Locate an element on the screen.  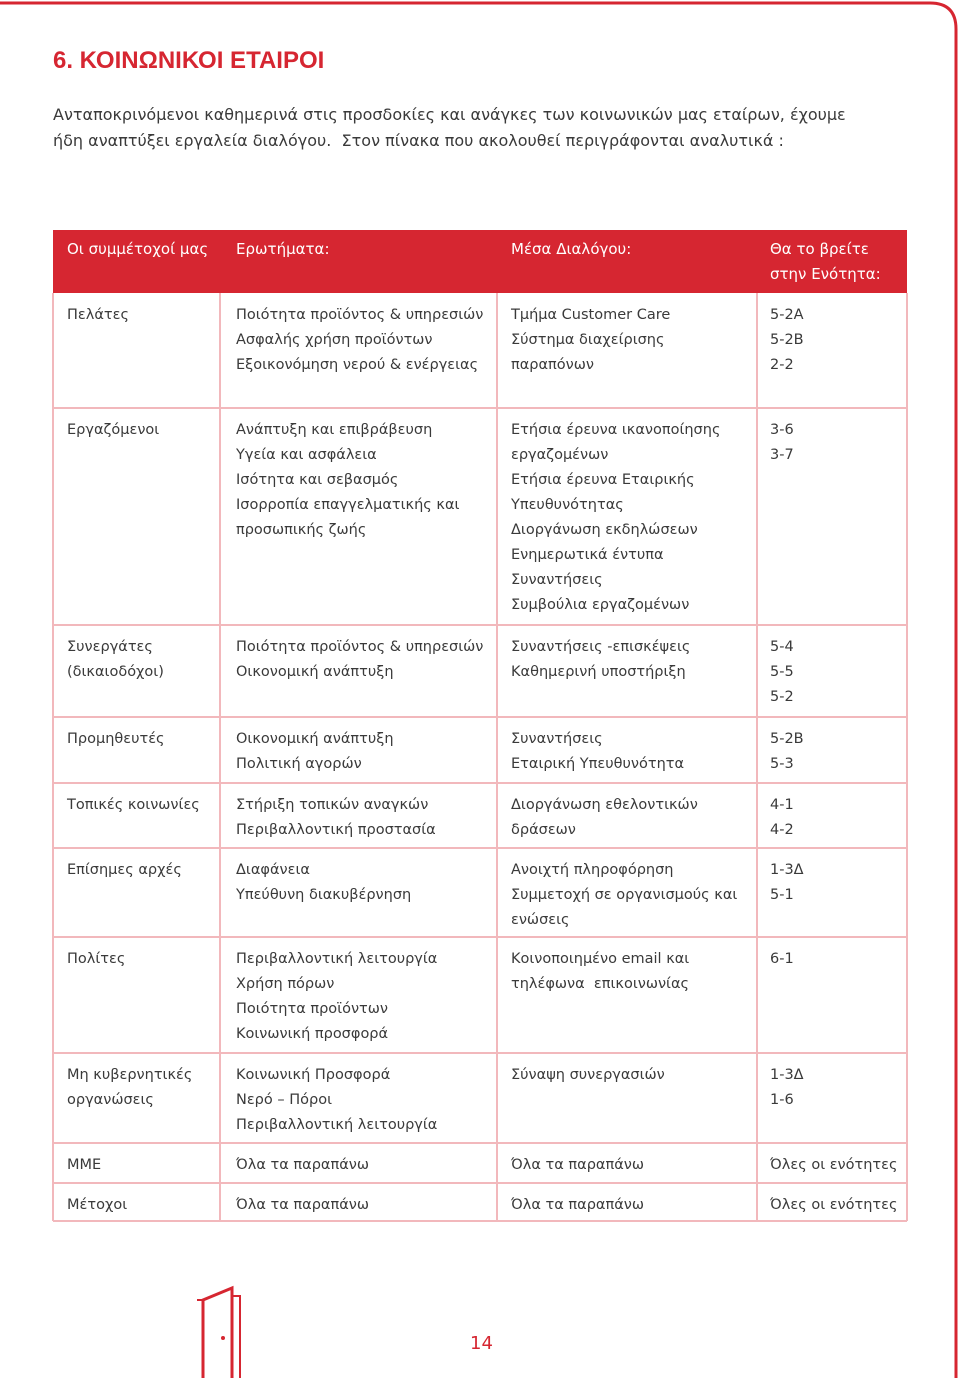
cell-text: Χρήση πόρων is located at coordinates (285, 984).